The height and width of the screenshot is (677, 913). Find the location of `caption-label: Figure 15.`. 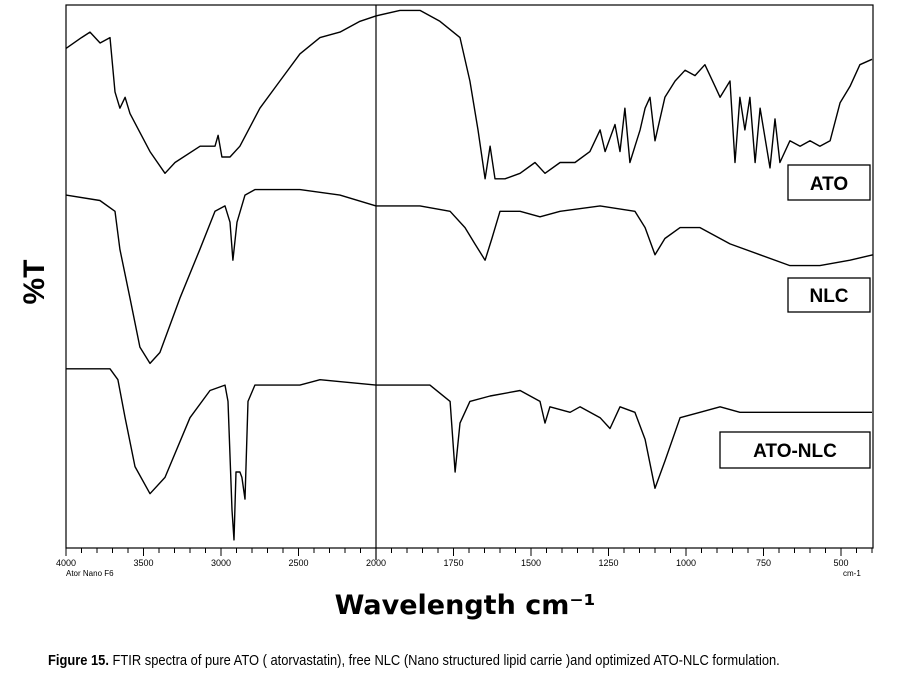

caption-label: Figure 15. is located at coordinates (78, 660).